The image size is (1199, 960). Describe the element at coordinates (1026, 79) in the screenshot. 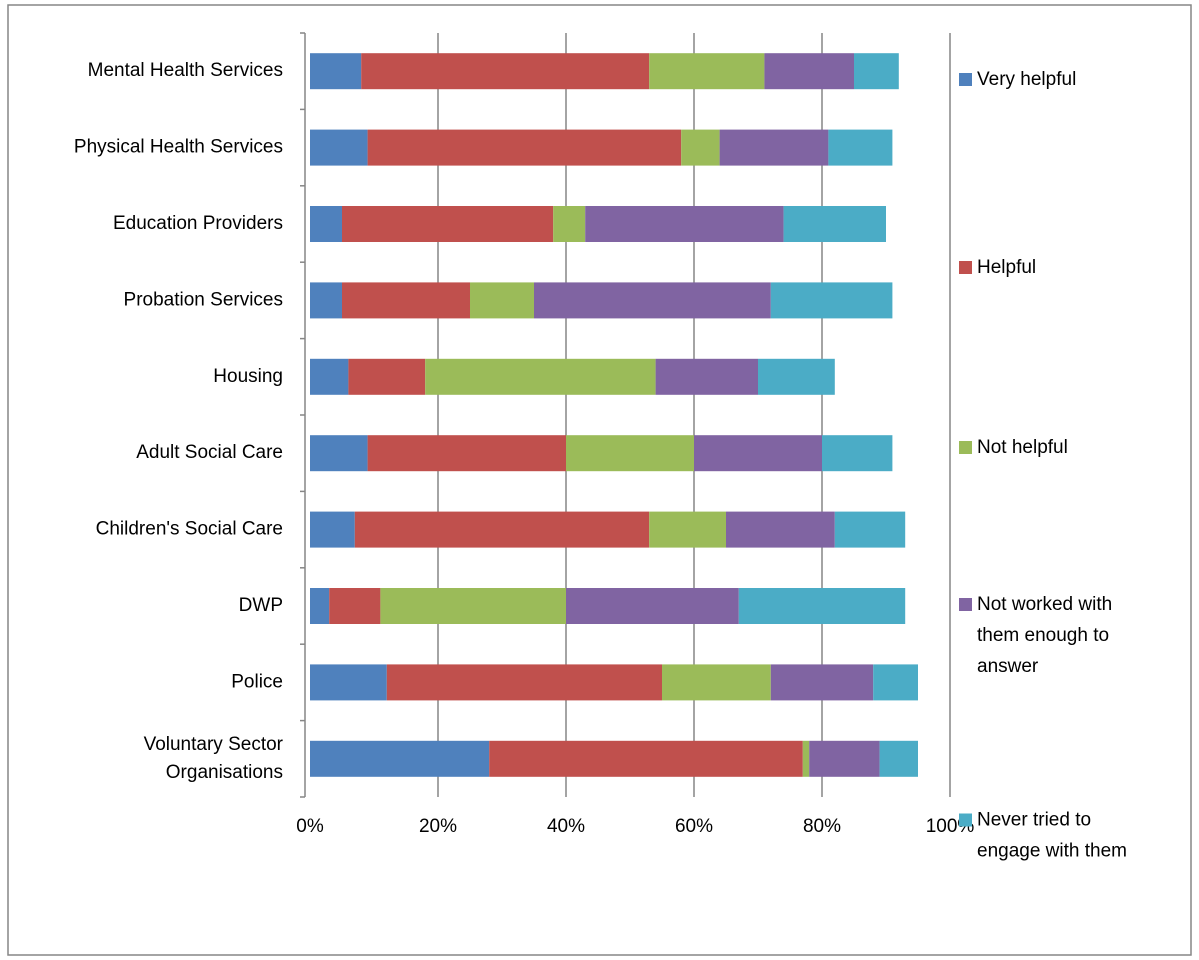

I see `legend-label: Very helpful` at that location.